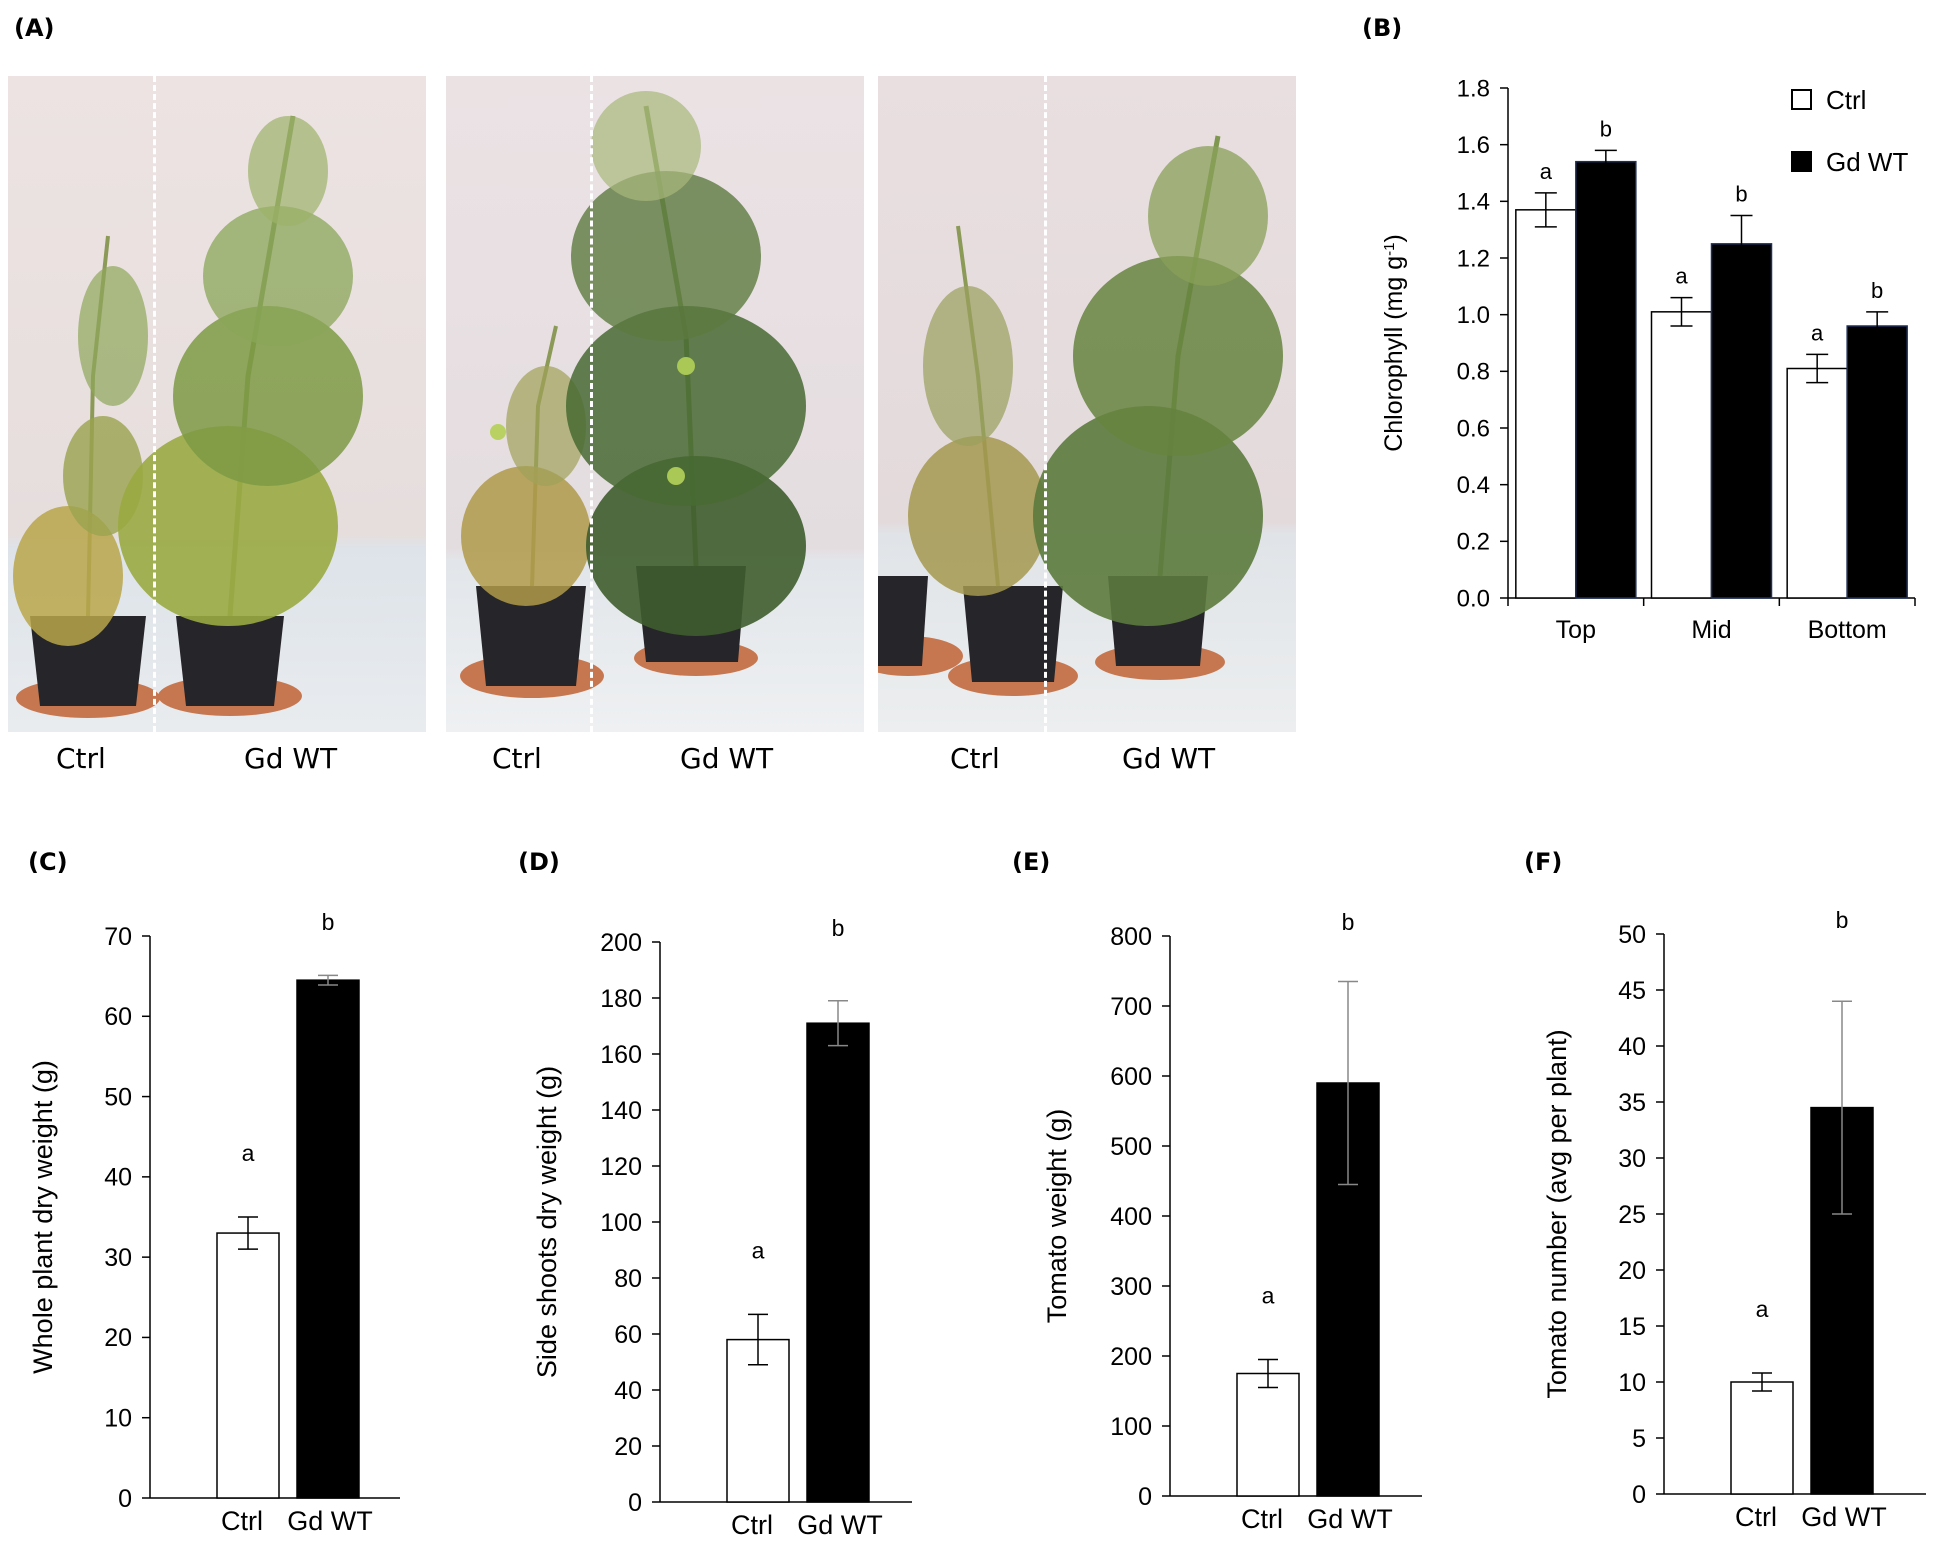  Describe the element at coordinates (291, 758) in the screenshot. I see `photo1-label-gdwt: Gd WT` at that location.